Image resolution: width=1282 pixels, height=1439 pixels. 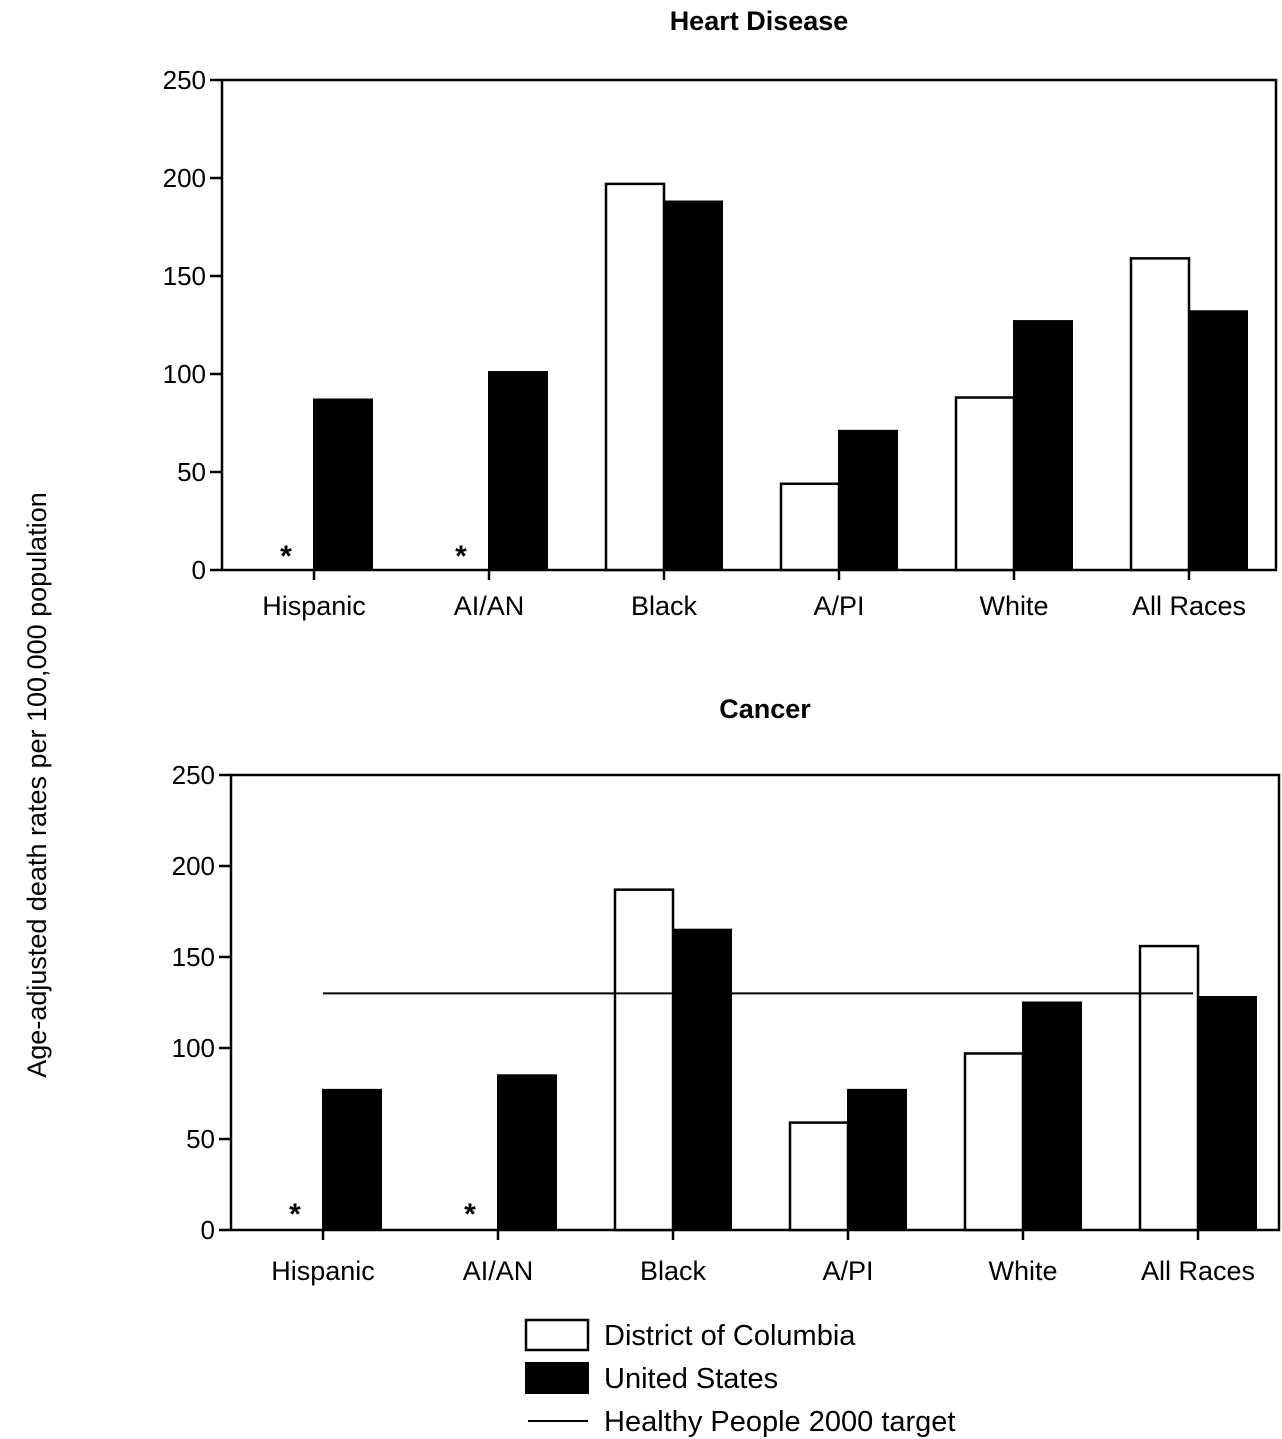 I want to click on legend-label-target: Healthy People 2000 target, so click(x=779, y=1422).